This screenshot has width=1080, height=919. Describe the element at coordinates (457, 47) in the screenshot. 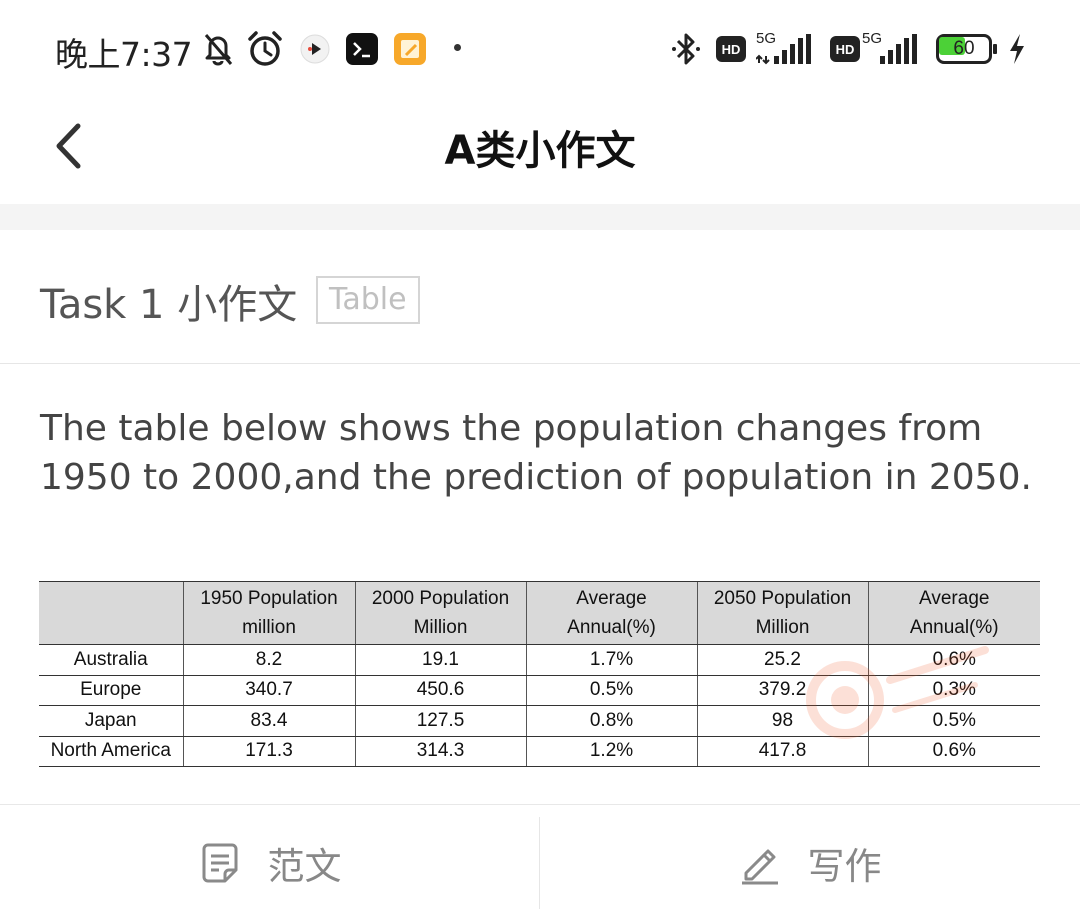

I see `more-notifications-dot` at that location.